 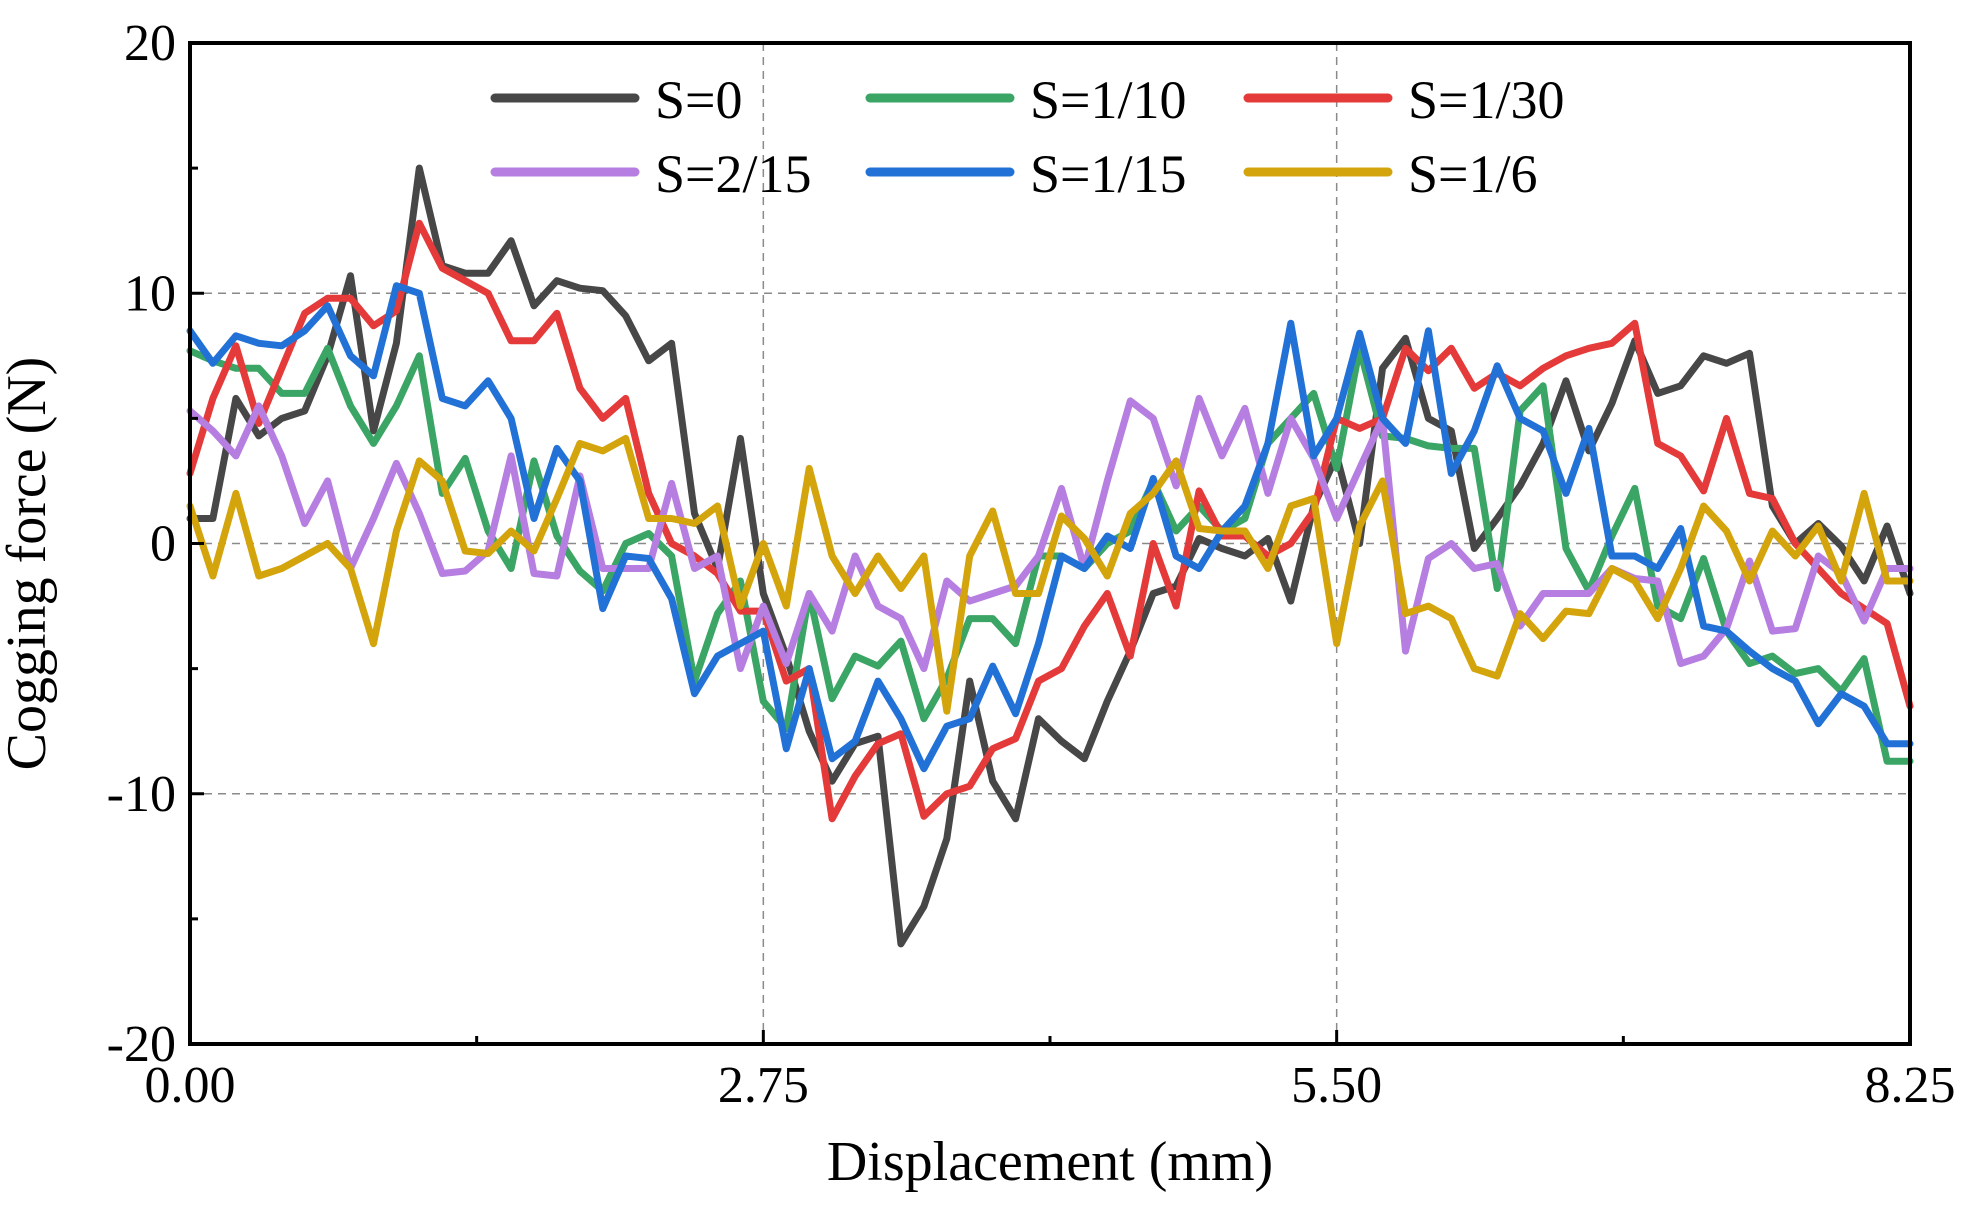 What do you see at coordinates (29, 564) in the screenshot?
I see `y-axis-title: Cogging force (N)` at bounding box center [29, 564].